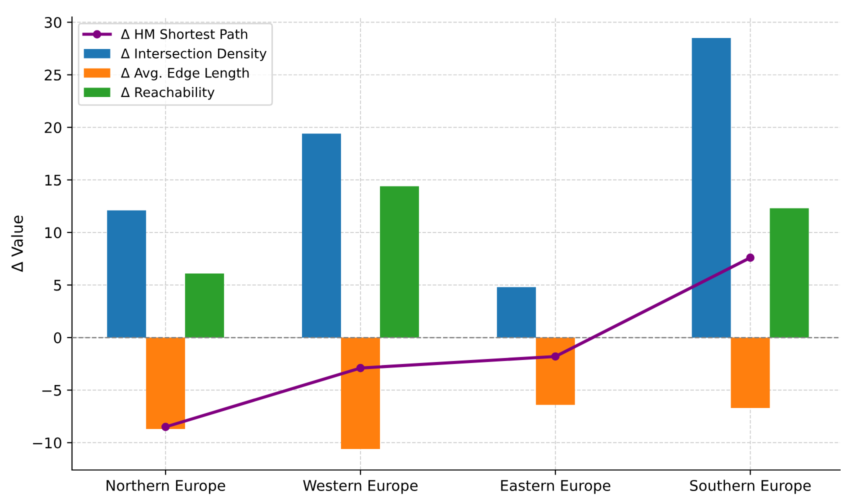 The height and width of the screenshot is (504, 841). Describe the element at coordinates (53, 232) in the screenshot. I see `y-tick-label: 10` at that location.